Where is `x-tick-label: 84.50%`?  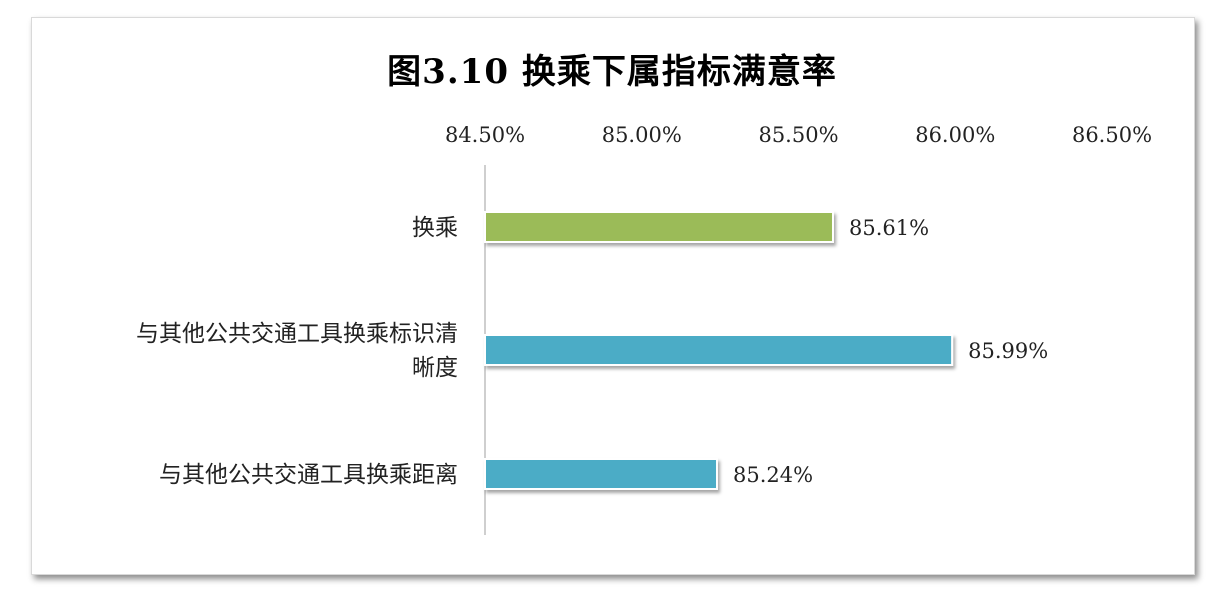 x-tick-label: 84.50% is located at coordinates (485, 135).